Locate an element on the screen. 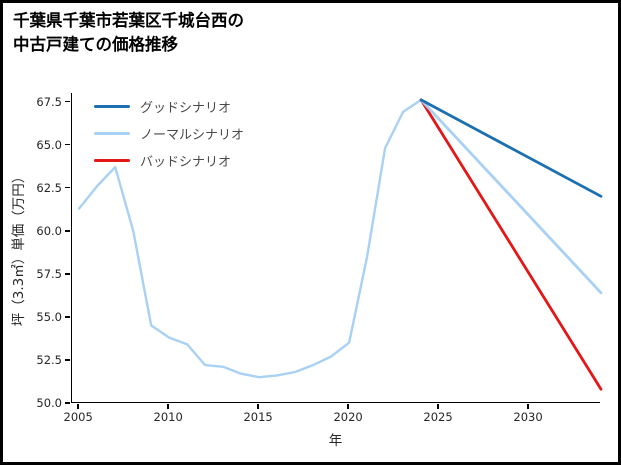 This screenshot has height=465, width=621. x-tick-label: 2020 is located at coordinates (348, 417).